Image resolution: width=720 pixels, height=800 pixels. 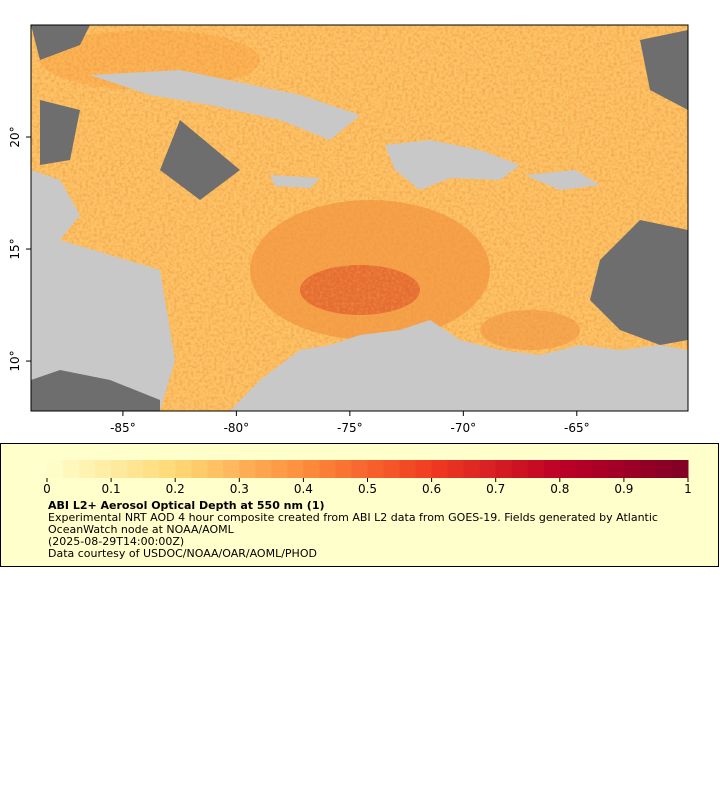 I want to click on colorbar-tick-label: 0.7, so click(x=495, y=489).